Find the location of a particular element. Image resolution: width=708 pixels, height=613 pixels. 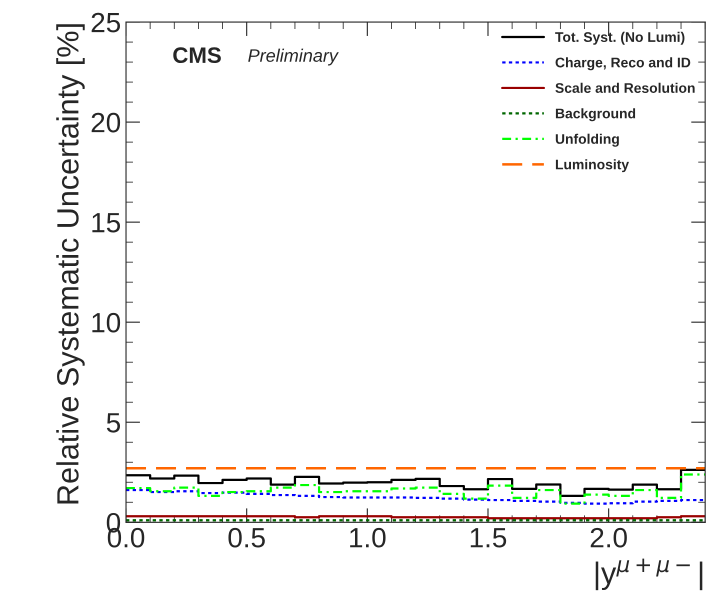

legend-label: Scale and Resolution is located at coordinates (625, 87).